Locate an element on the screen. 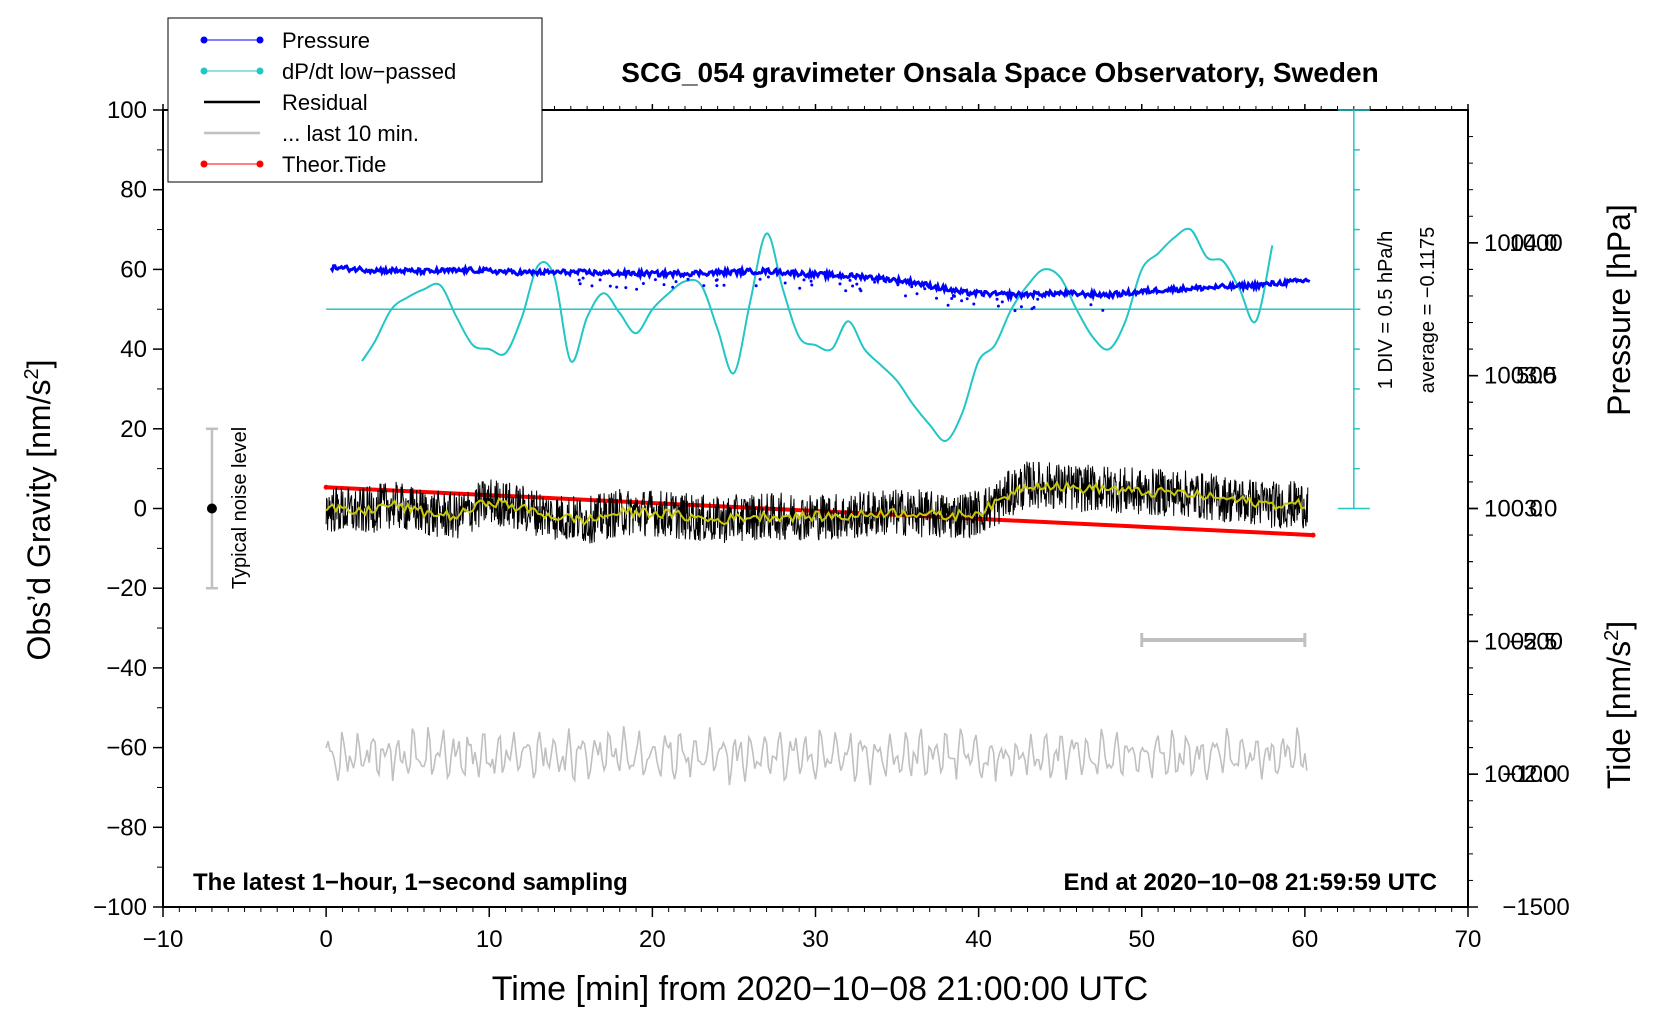 The width and height of the screenshot is (1660, 1020). x-tick-label: 60 is located at coordinates (1305, 939).